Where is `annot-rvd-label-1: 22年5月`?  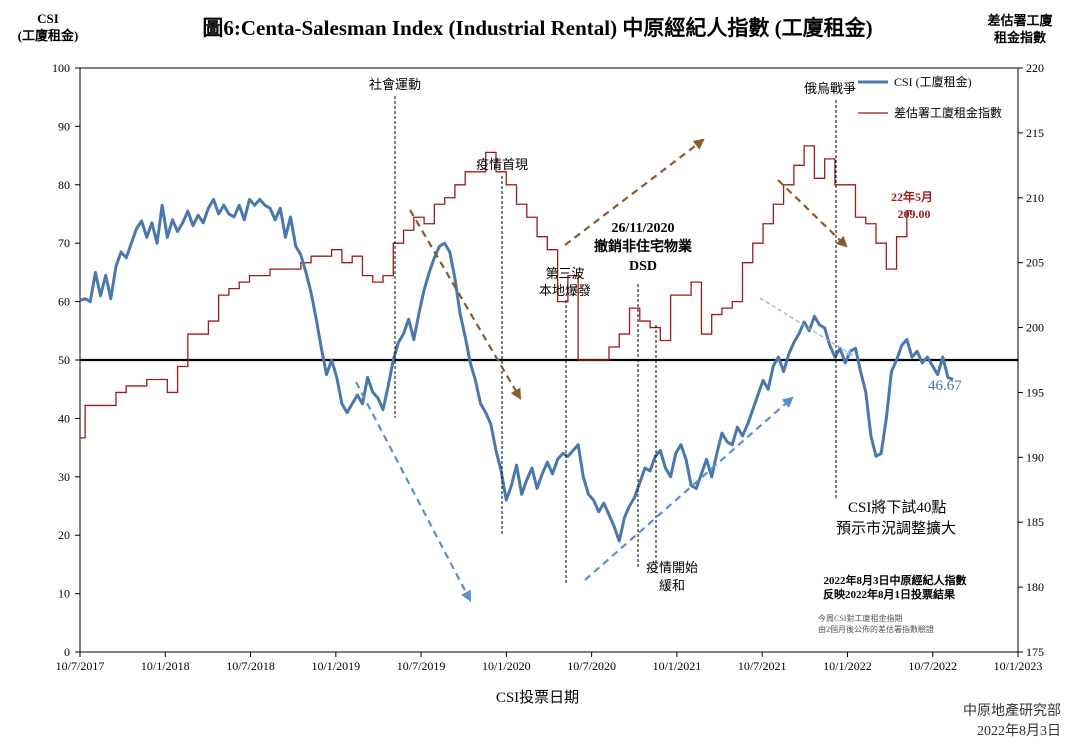
annot-rvd-label-1: 22年5月 is located at coordinates (912, 196).